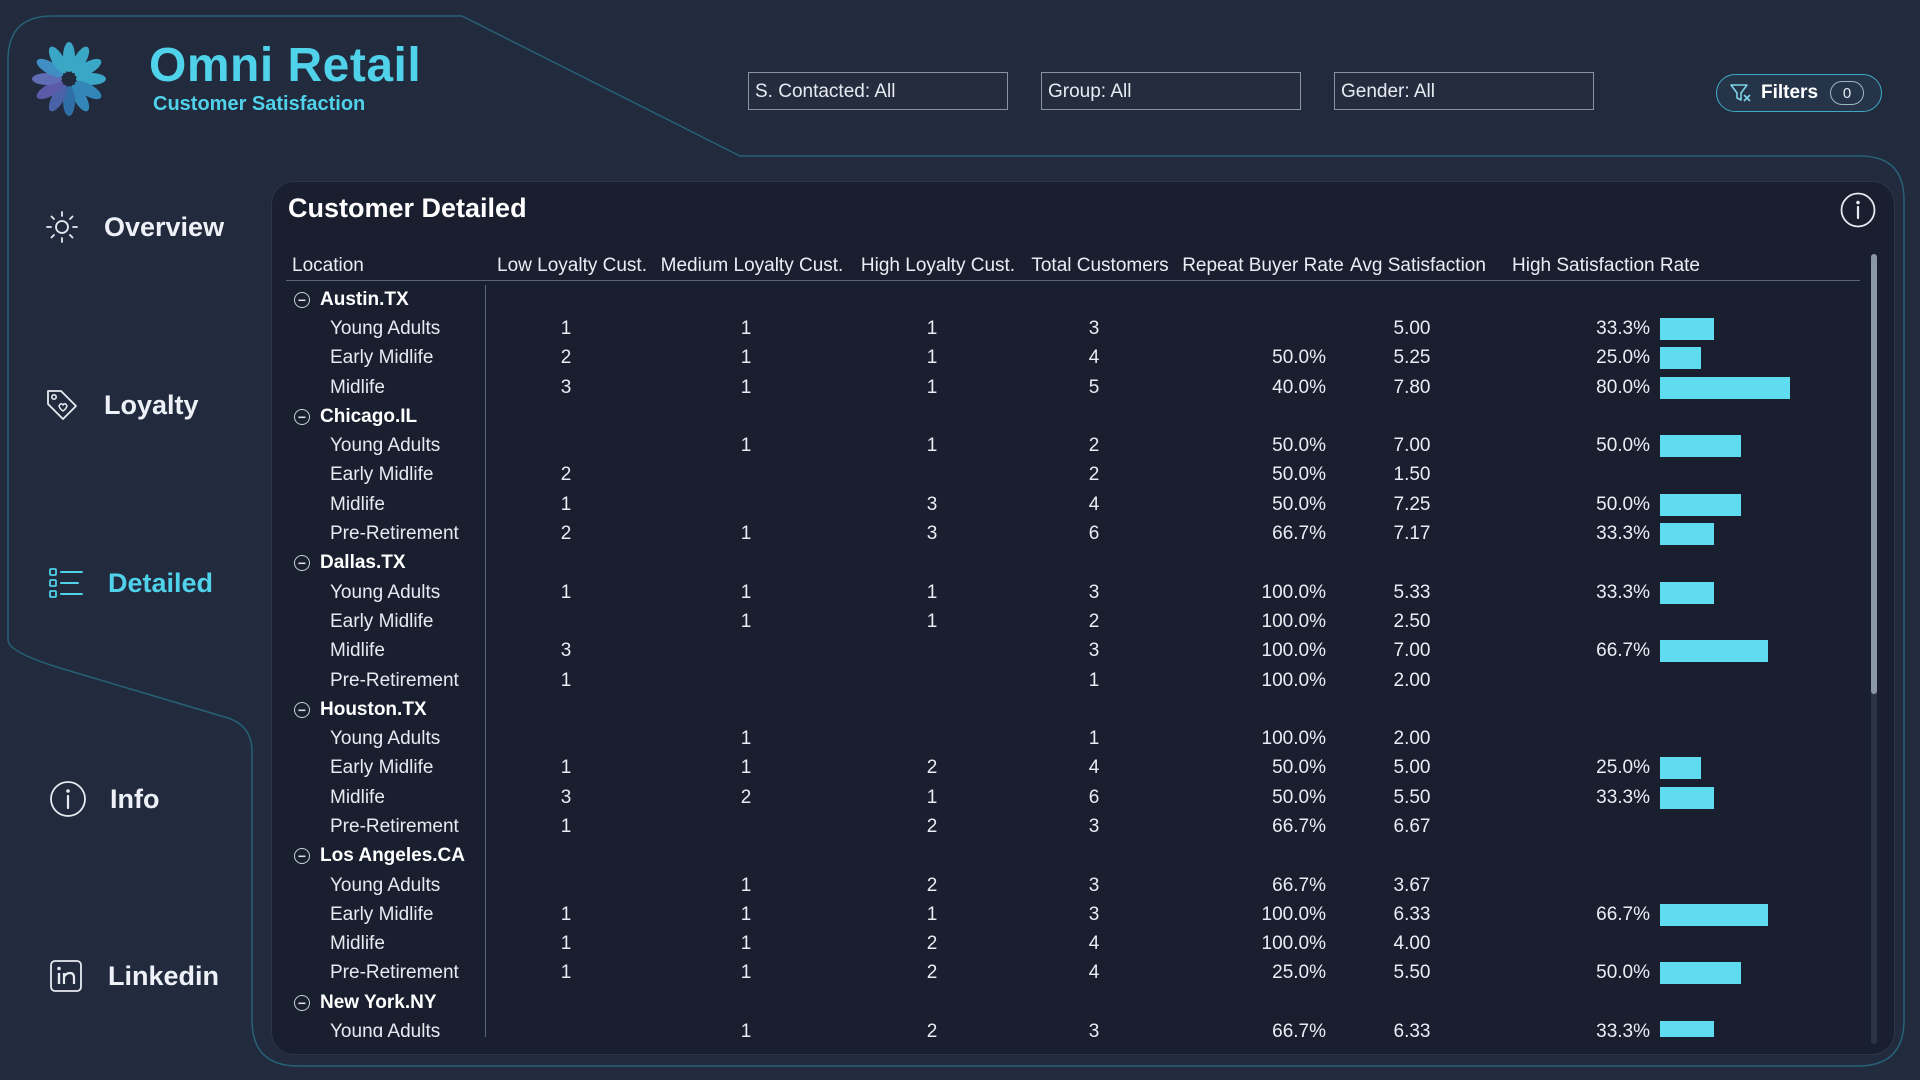  I want to click on group-row: − New York.NY, so click(1073, 1002).